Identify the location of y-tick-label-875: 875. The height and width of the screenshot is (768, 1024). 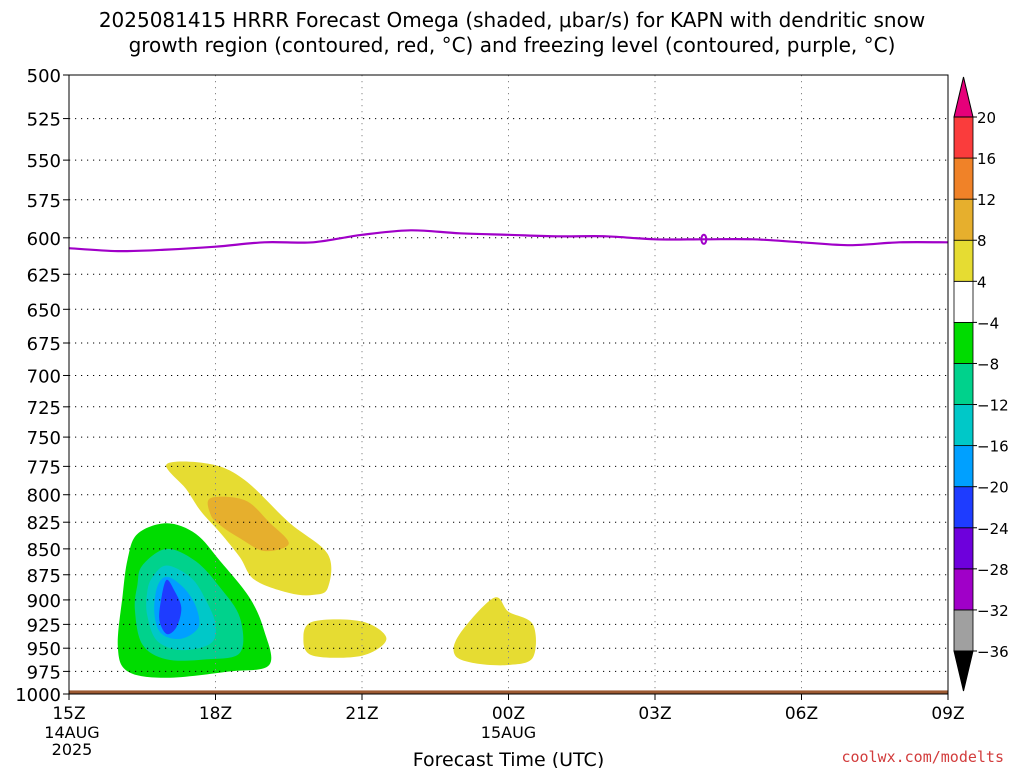
(44, 576).